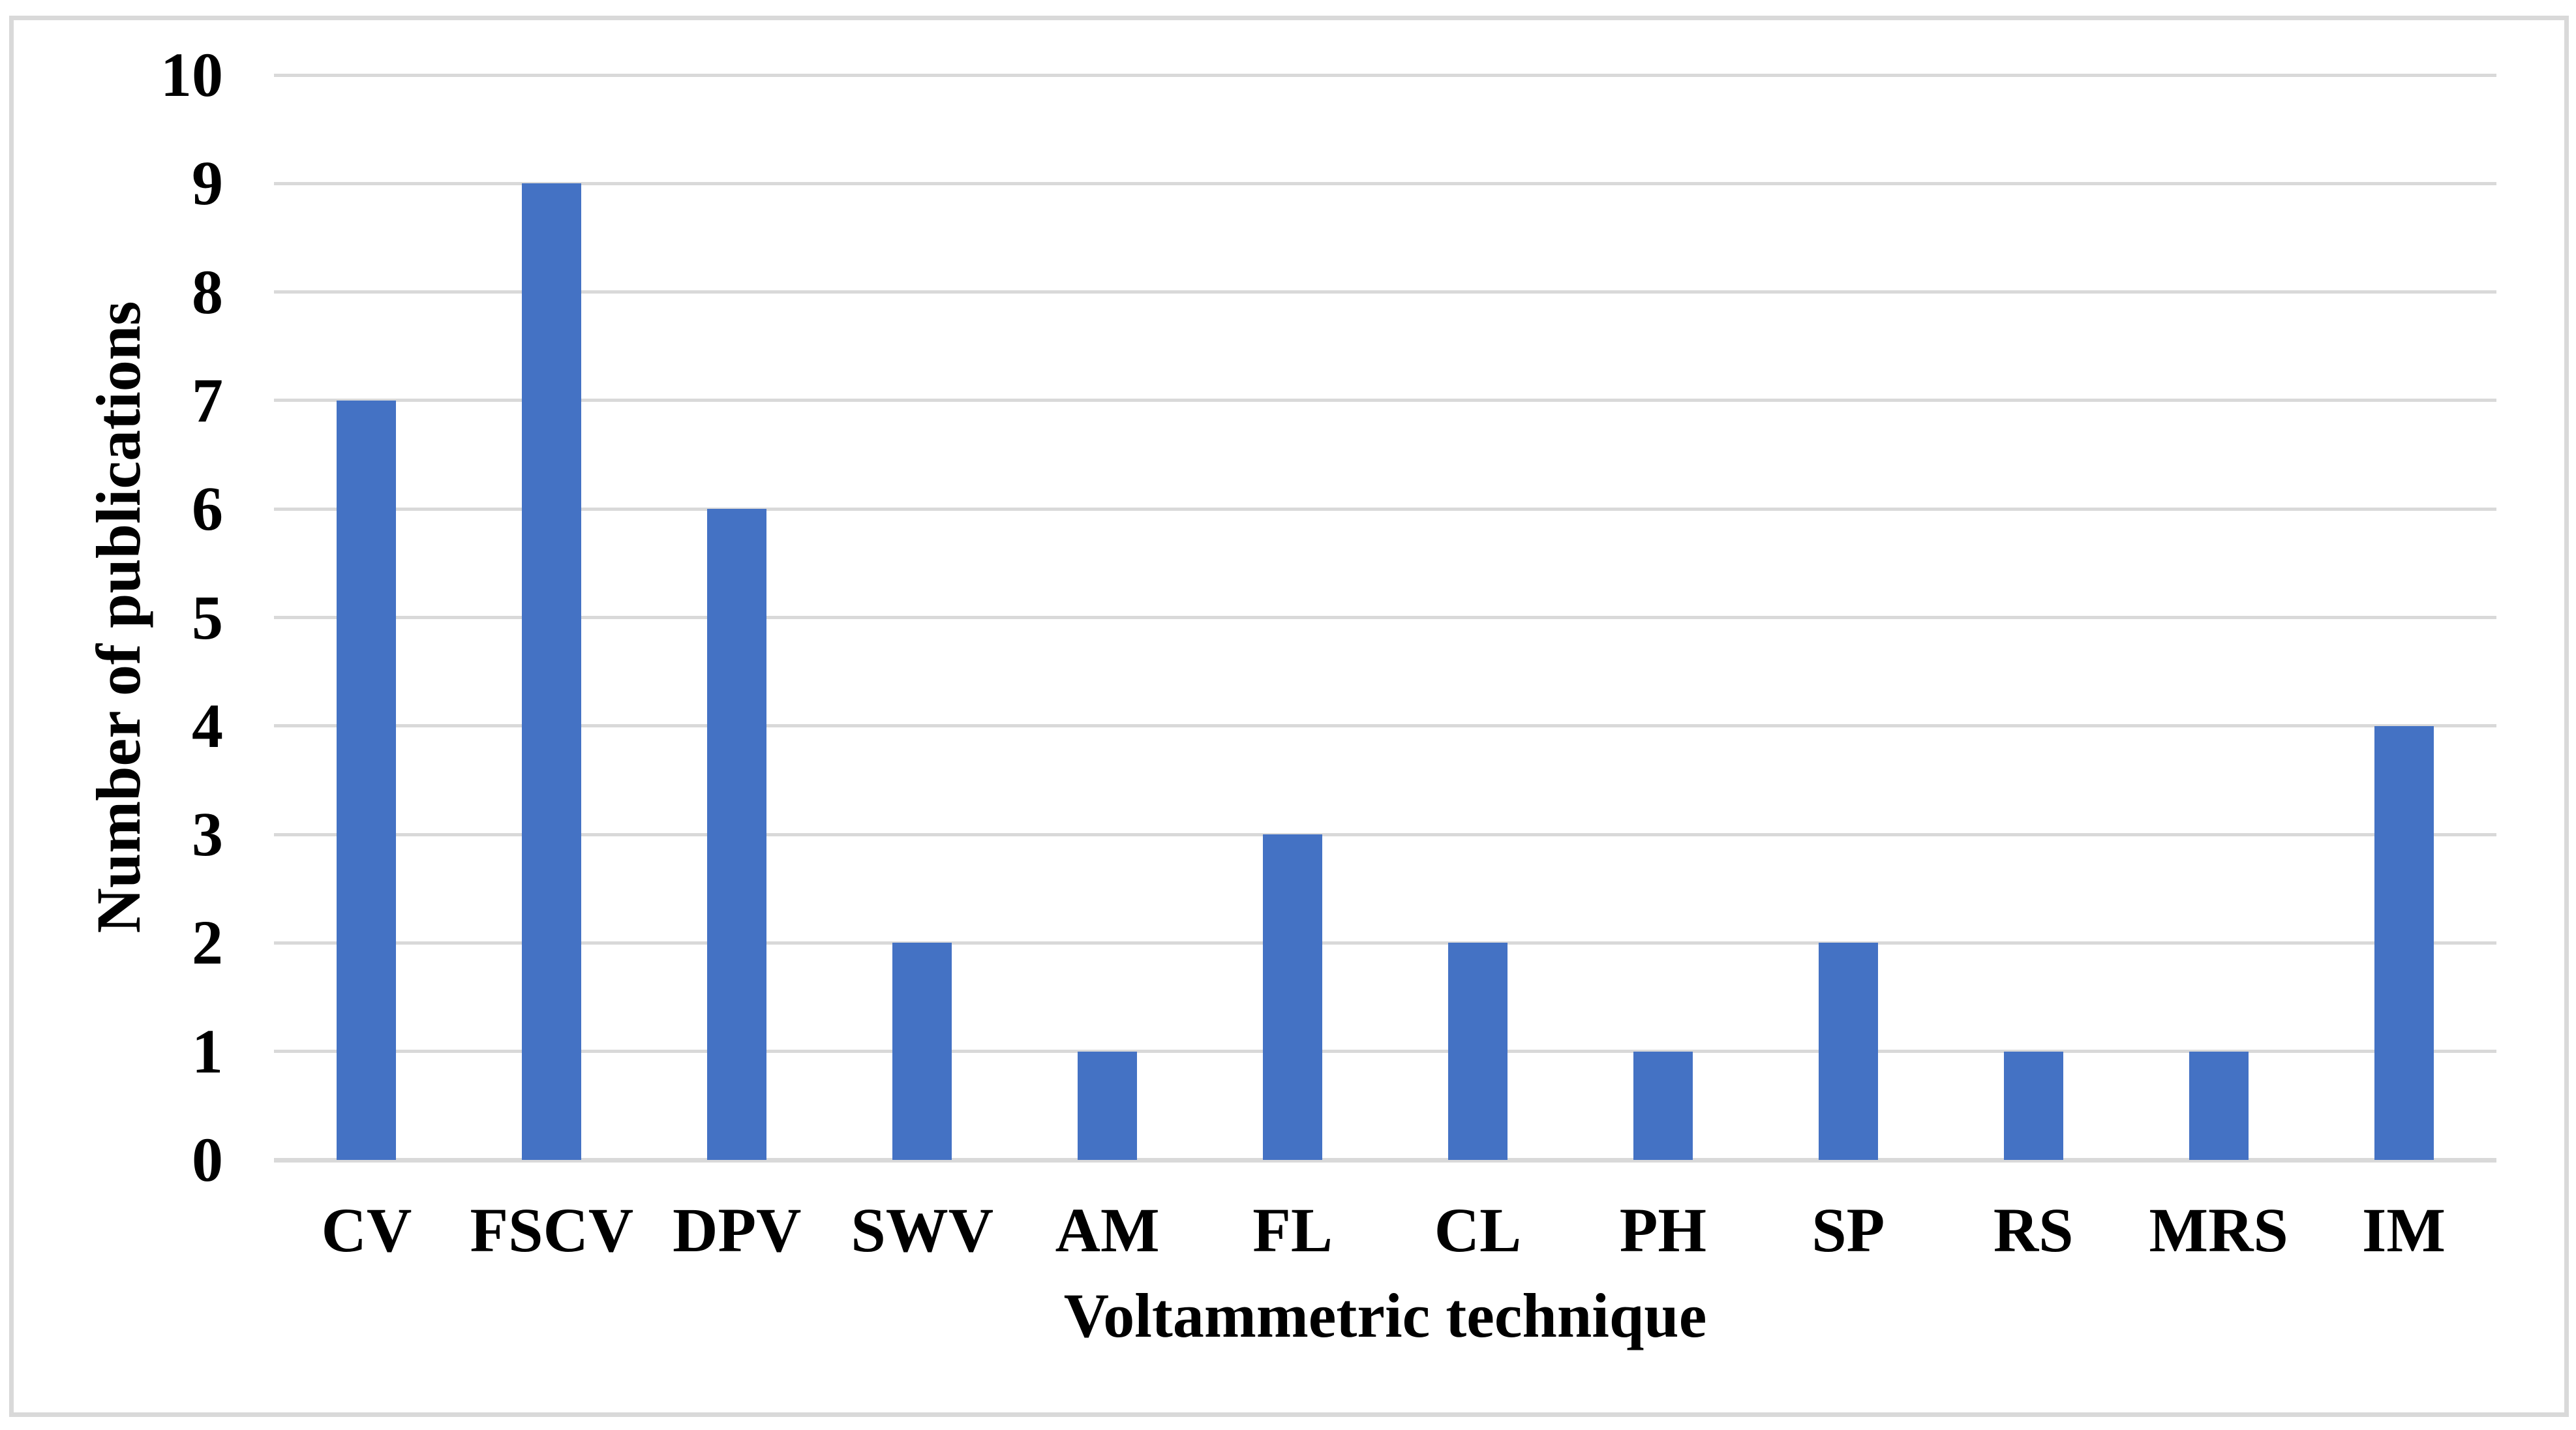 The height and width of the screenshot is (1430, 2576). I want to click on bar-MRS, so click(2219, 1105).